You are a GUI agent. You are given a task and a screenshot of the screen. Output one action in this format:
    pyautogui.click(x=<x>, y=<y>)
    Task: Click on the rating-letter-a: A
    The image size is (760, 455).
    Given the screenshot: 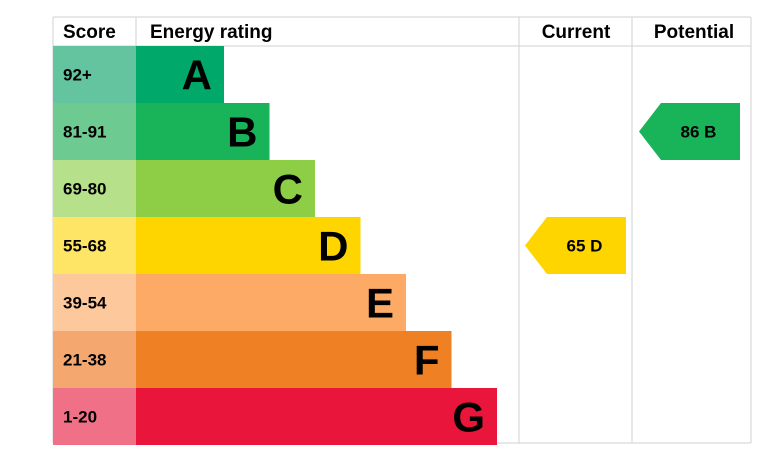 What is the action you would take?
    pyautogui.click(x=197, y=75)
    